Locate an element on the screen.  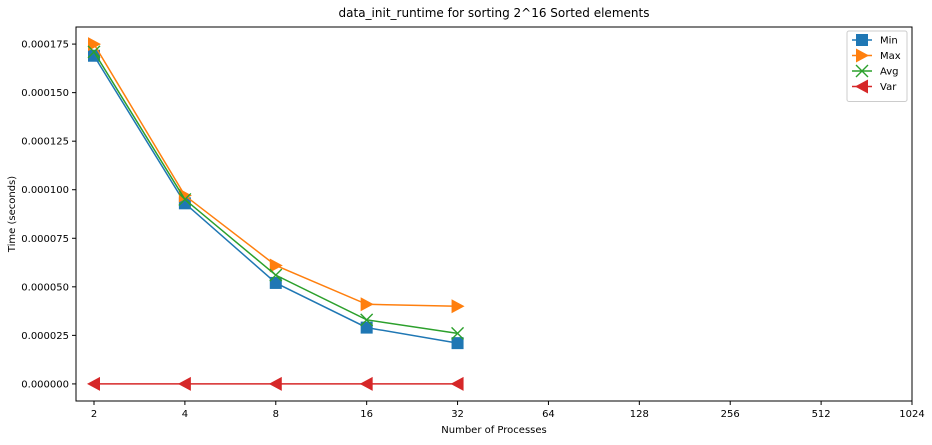
y-tick-label: 0.000175 is located at coordinates (45, 45).